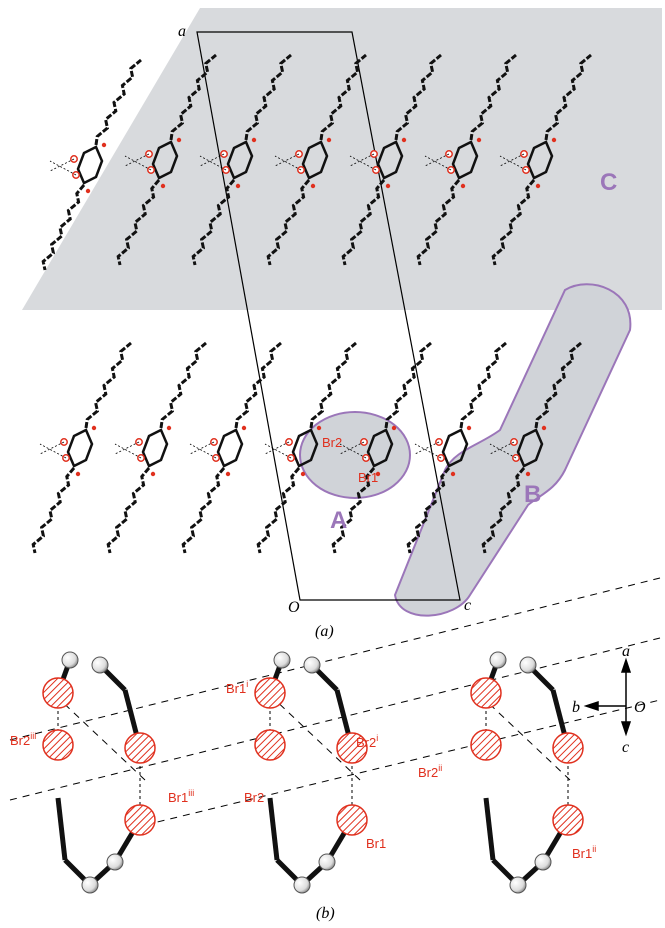 The width and height of the screenshot is (665, 928). I want to click on atom-br1-label: Br1, so click(368, 477).